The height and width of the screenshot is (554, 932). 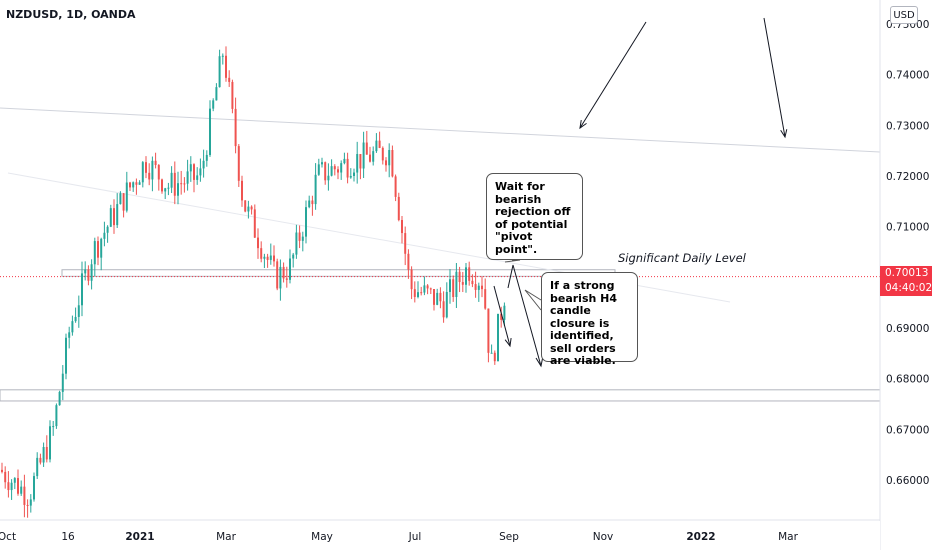 I want to click on support-zone, so click(x=440, y=395).